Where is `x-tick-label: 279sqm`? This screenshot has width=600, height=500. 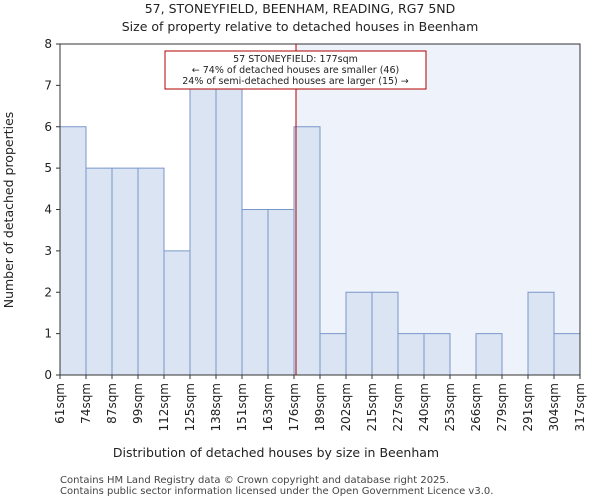
x-tick-label: 279sqm is located at coordinates (502, 407).